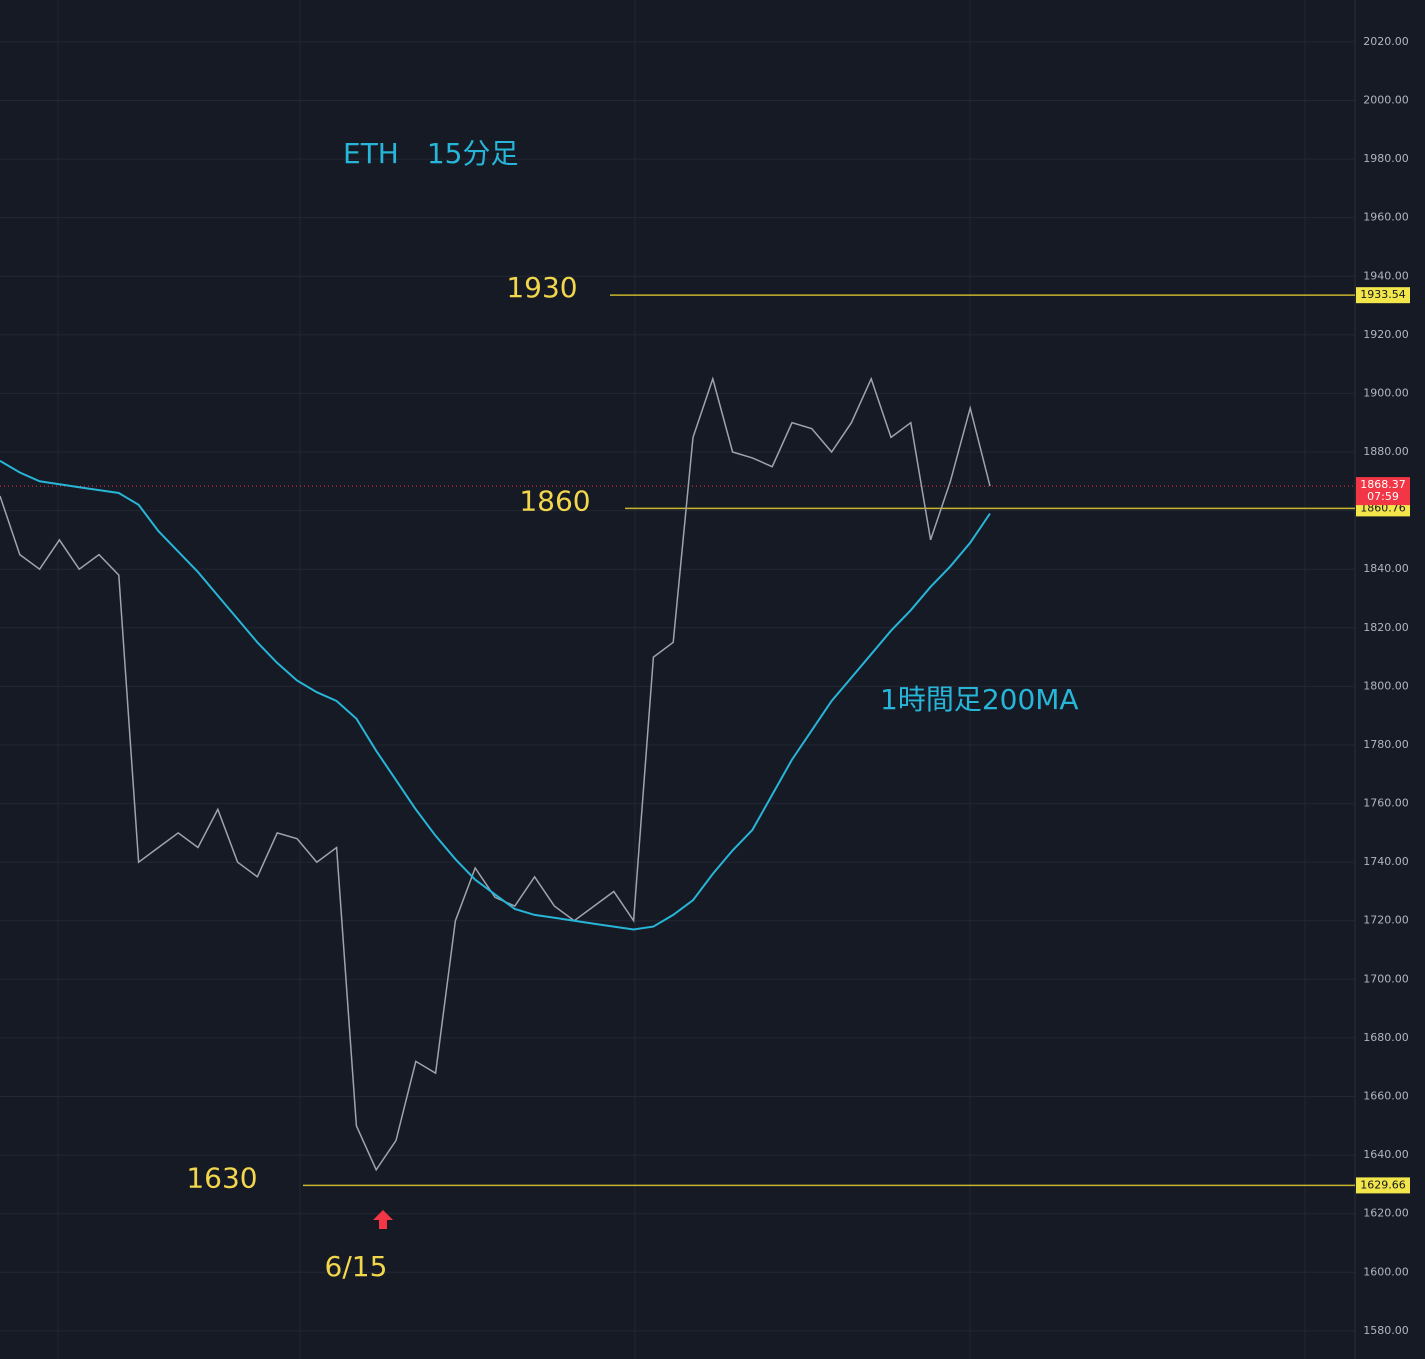 Image resolution: width=1425 pixels, height=1359 pixels. Describe the element at coordinates (1386, 1271) in the screenshot. I see `y-tick-label: 1600.00` at that location.